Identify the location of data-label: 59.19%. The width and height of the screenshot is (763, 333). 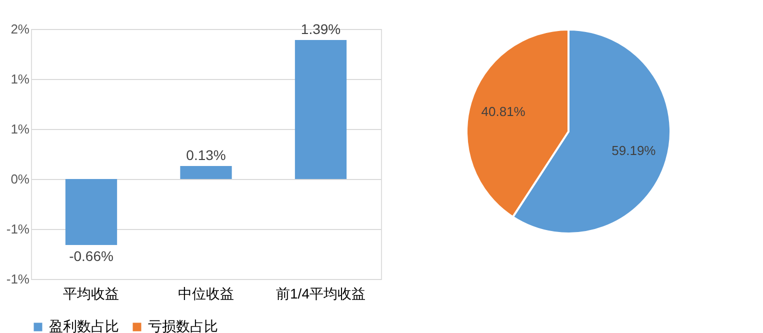
(634, 150).